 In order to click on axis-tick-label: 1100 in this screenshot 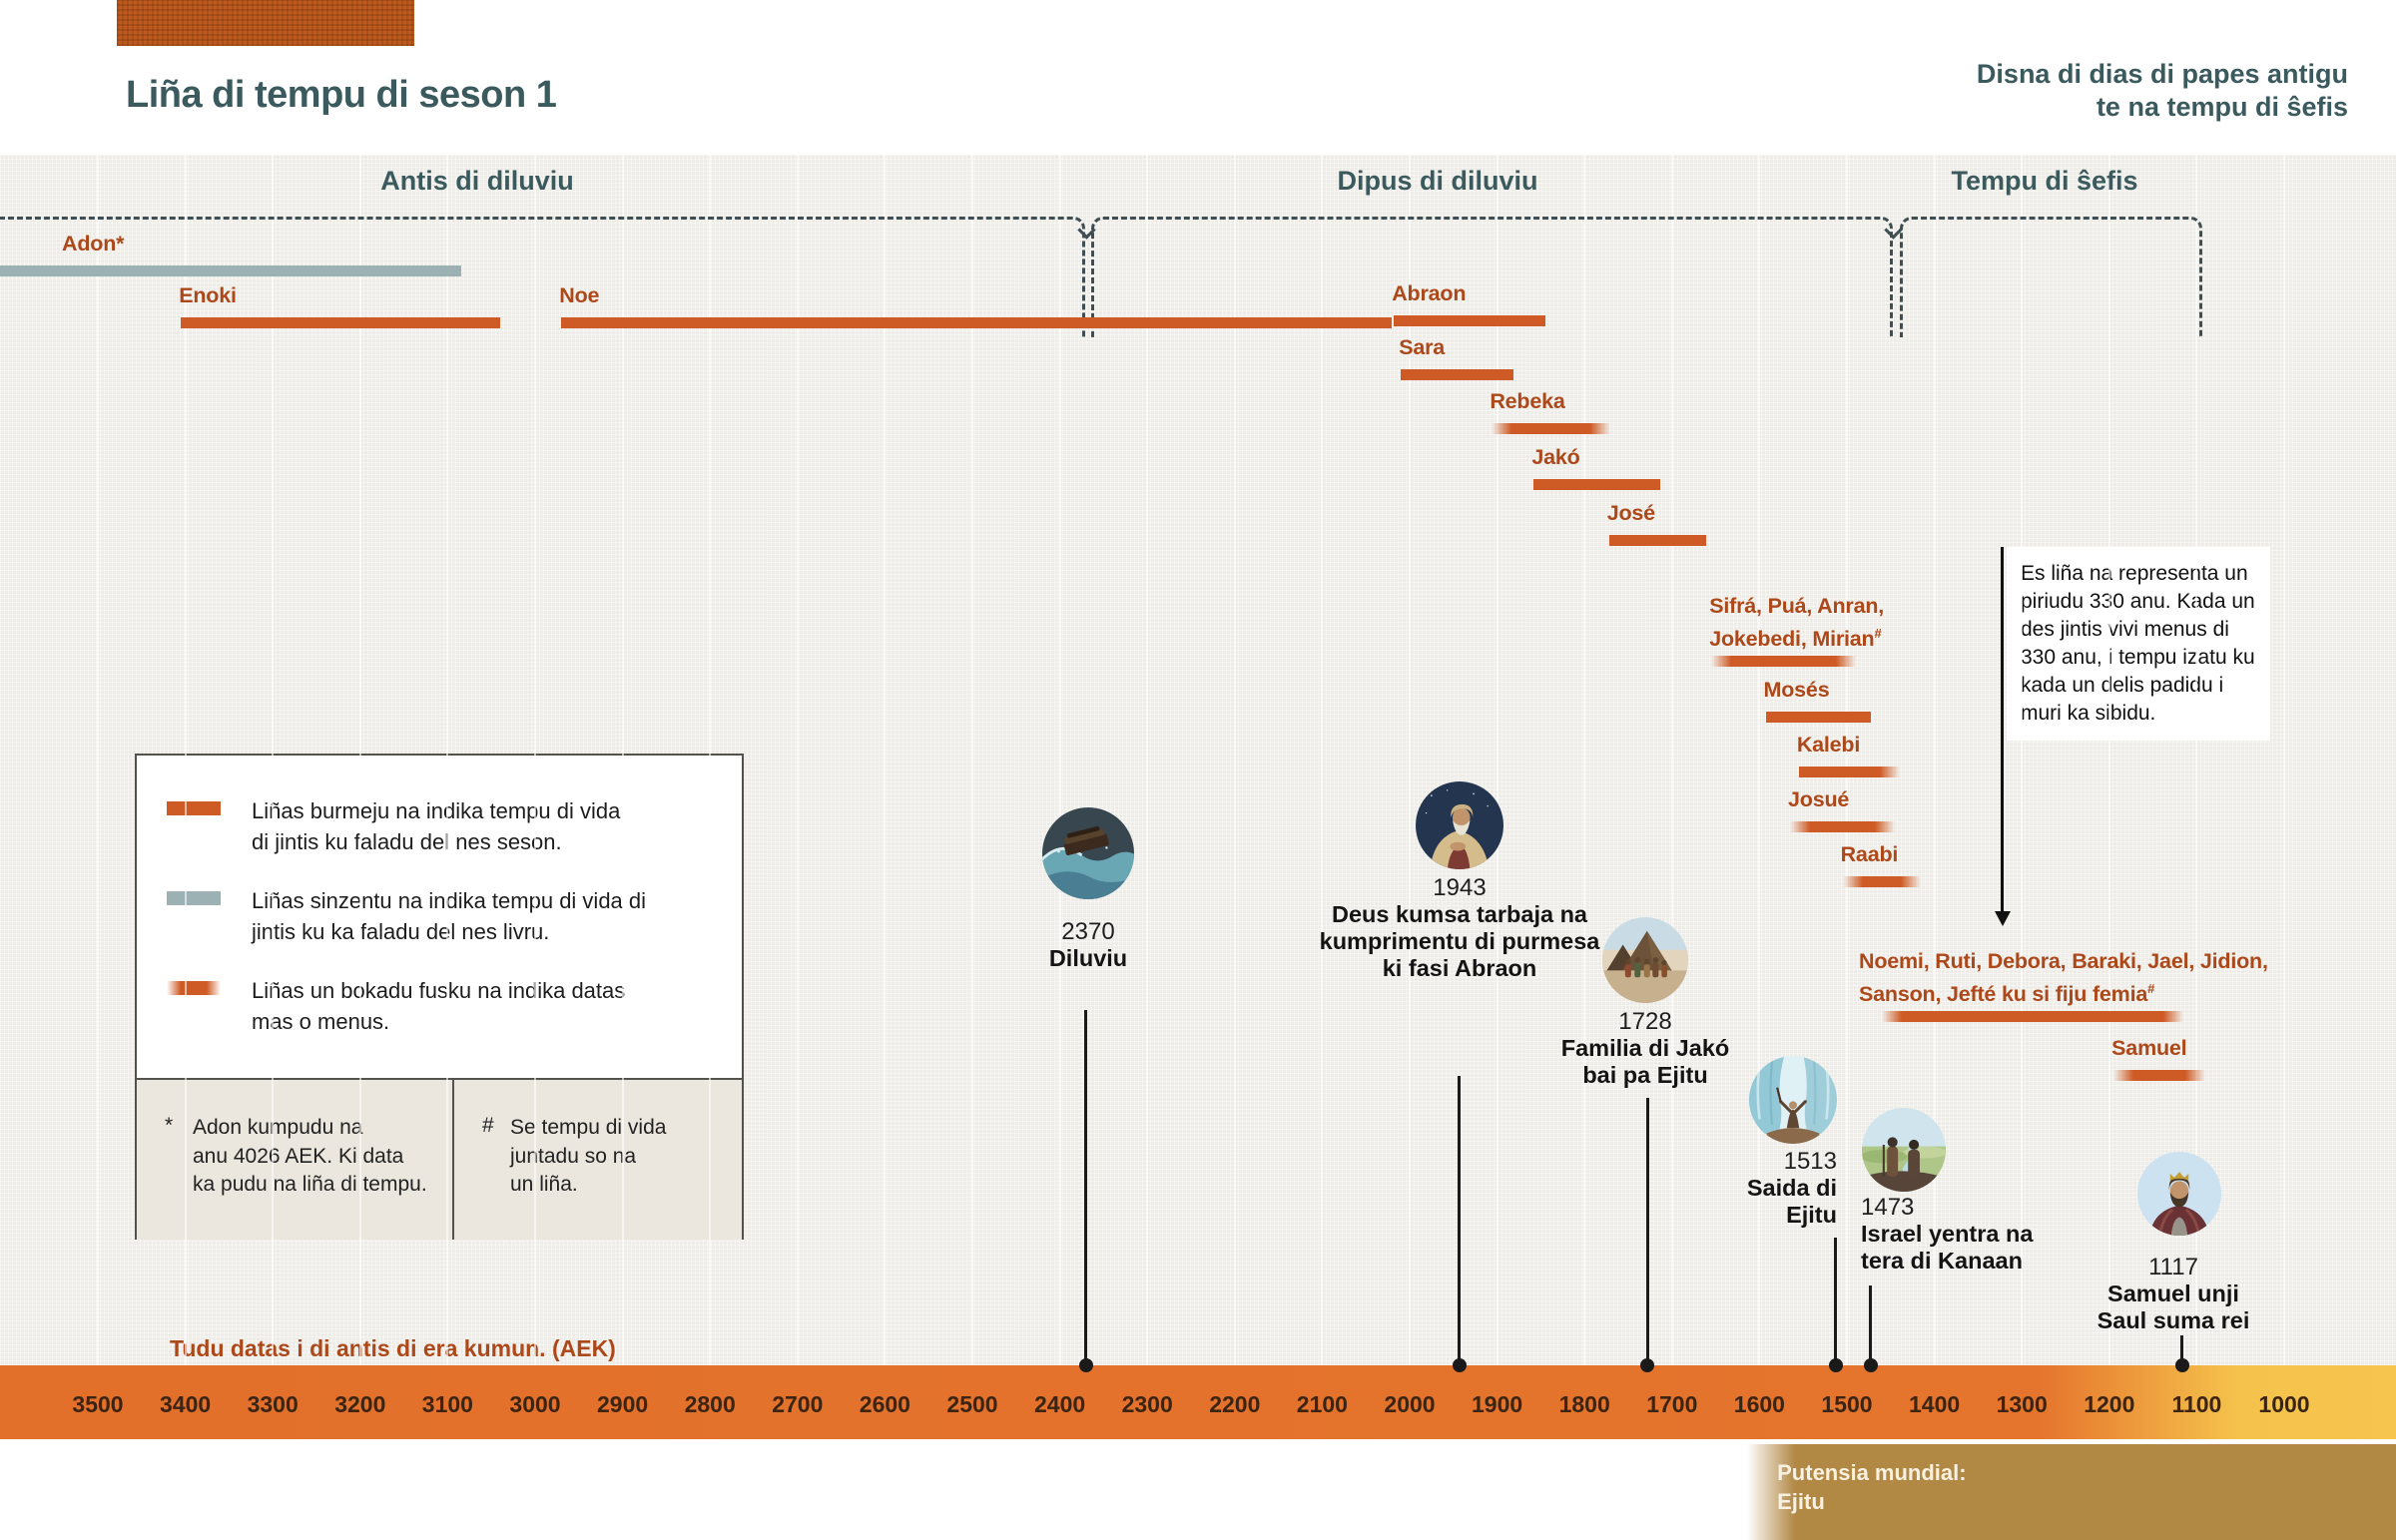, I will do `click(2196, 1404)`.